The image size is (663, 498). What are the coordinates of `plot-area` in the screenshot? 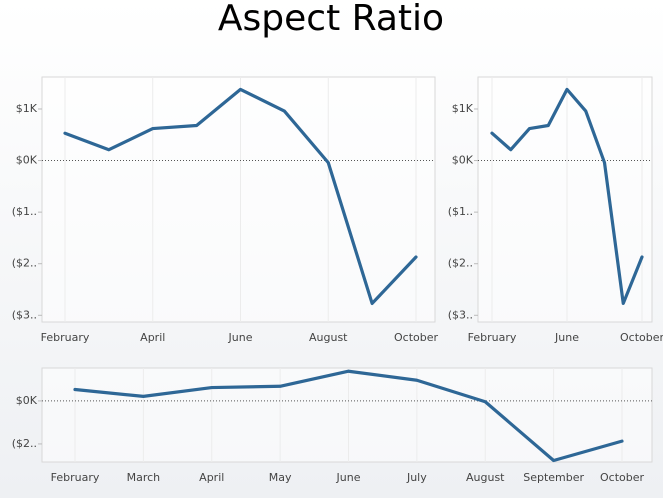 It's located at (565, 199).